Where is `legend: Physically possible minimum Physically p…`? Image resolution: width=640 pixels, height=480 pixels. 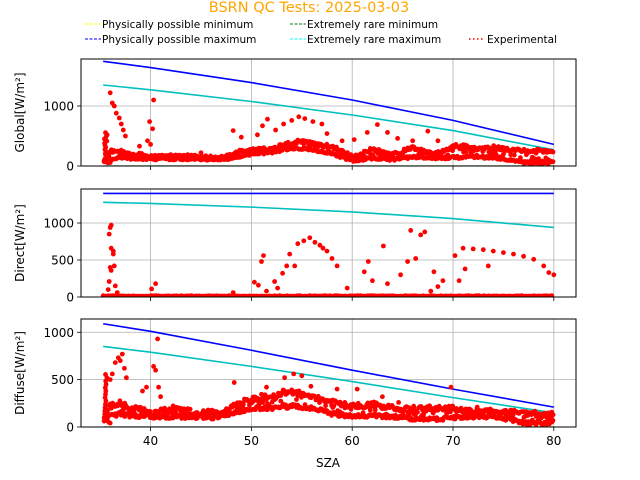
legend: Physically possible minimum Physically p… is located at coordinates (321, 32).